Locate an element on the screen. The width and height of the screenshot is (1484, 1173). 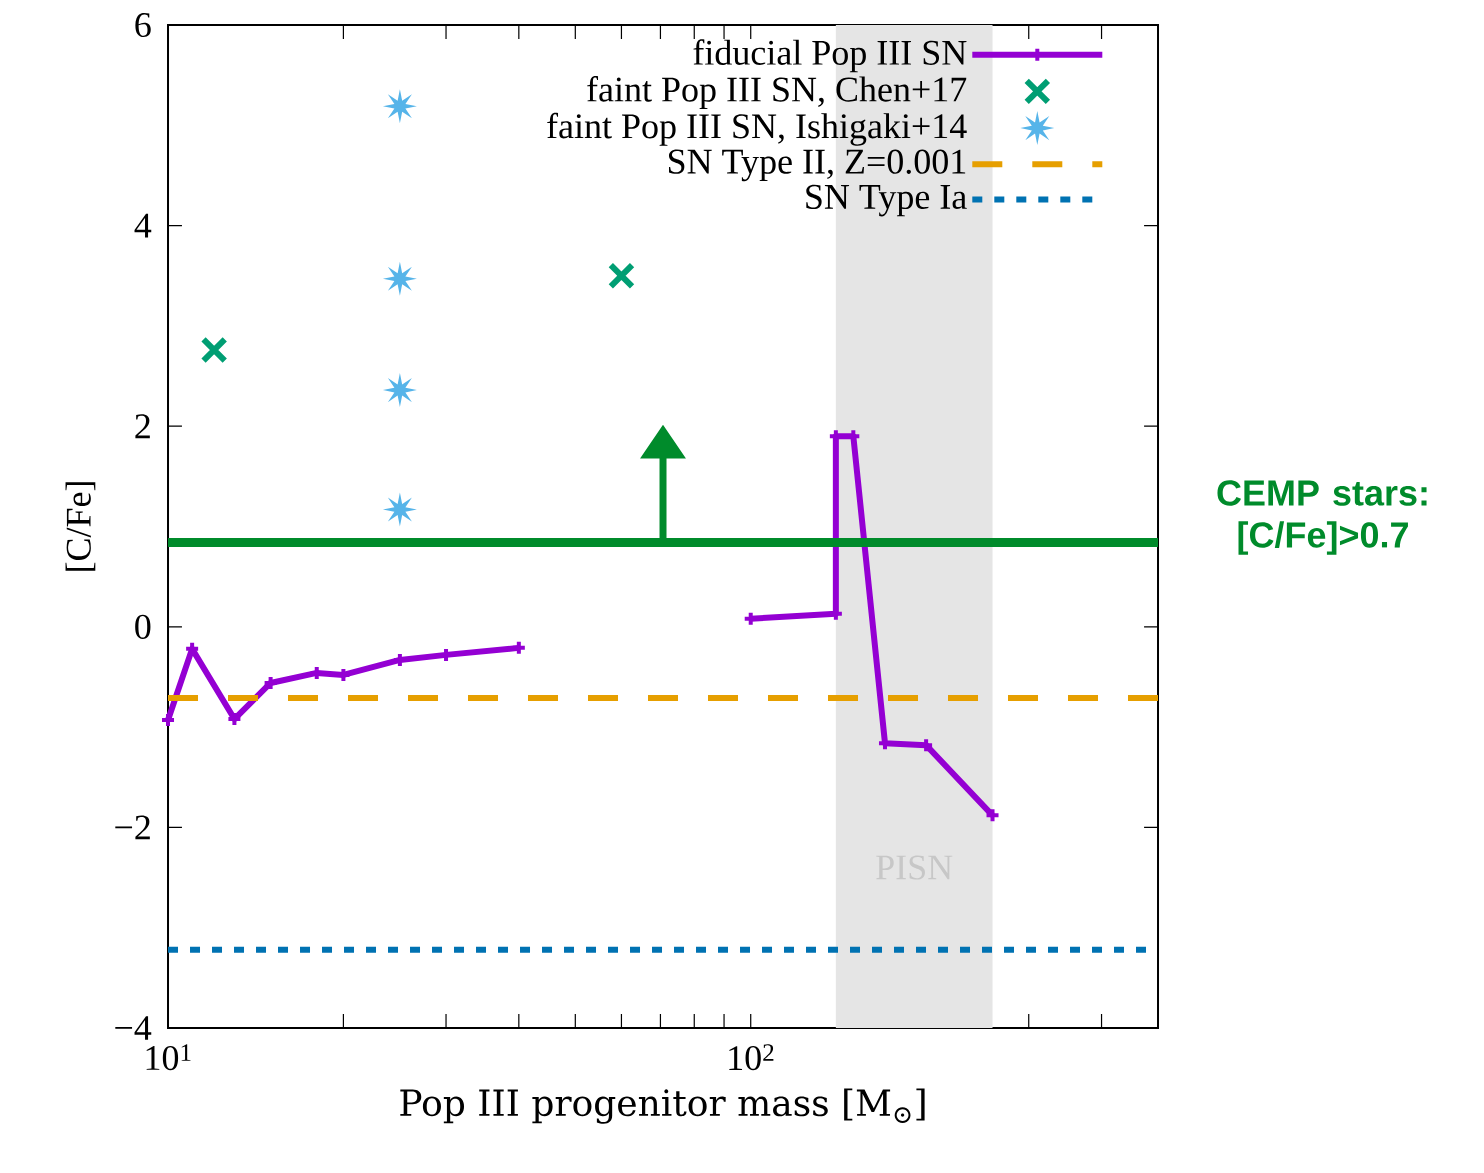
legend-label: faint Pop III SN, Ishigaki+14 is located at coordinates (757, 129).